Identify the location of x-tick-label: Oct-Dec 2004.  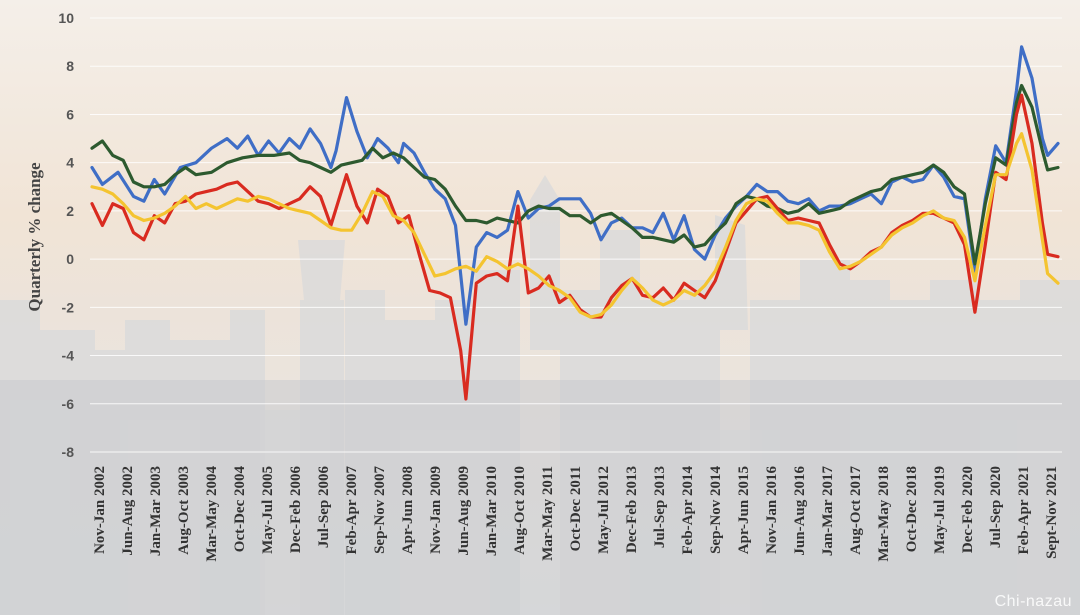
(240, 509).